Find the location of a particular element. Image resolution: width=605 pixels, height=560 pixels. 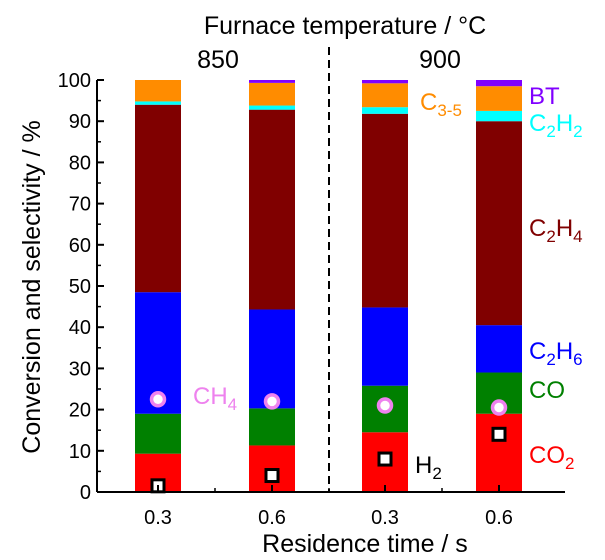

temperature-group-850: 850 is located at coordinates (218, 60).